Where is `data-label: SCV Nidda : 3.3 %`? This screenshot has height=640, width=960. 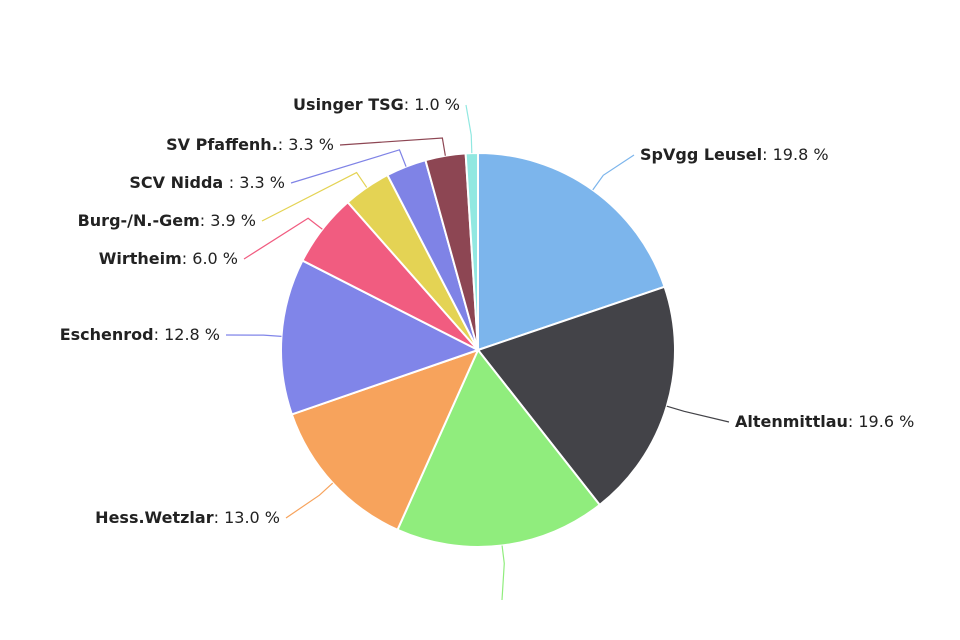
data-label: SCV Nidda : 3.3 % is located at coordinates (207, 182).